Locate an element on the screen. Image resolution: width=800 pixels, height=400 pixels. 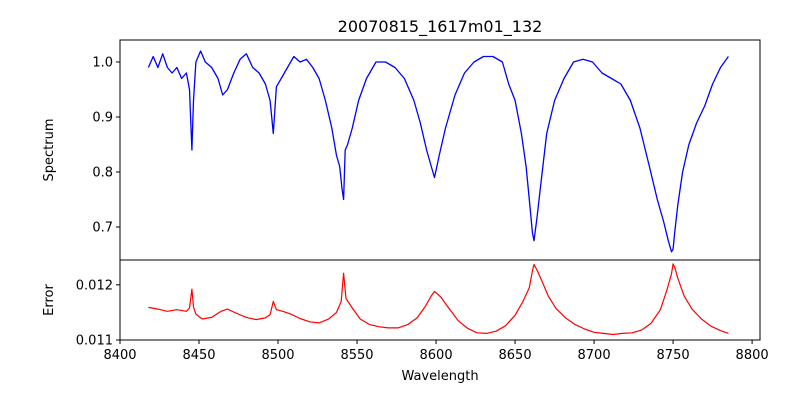
y-tick-label: 0.9 is located at coordinates (102, 118).